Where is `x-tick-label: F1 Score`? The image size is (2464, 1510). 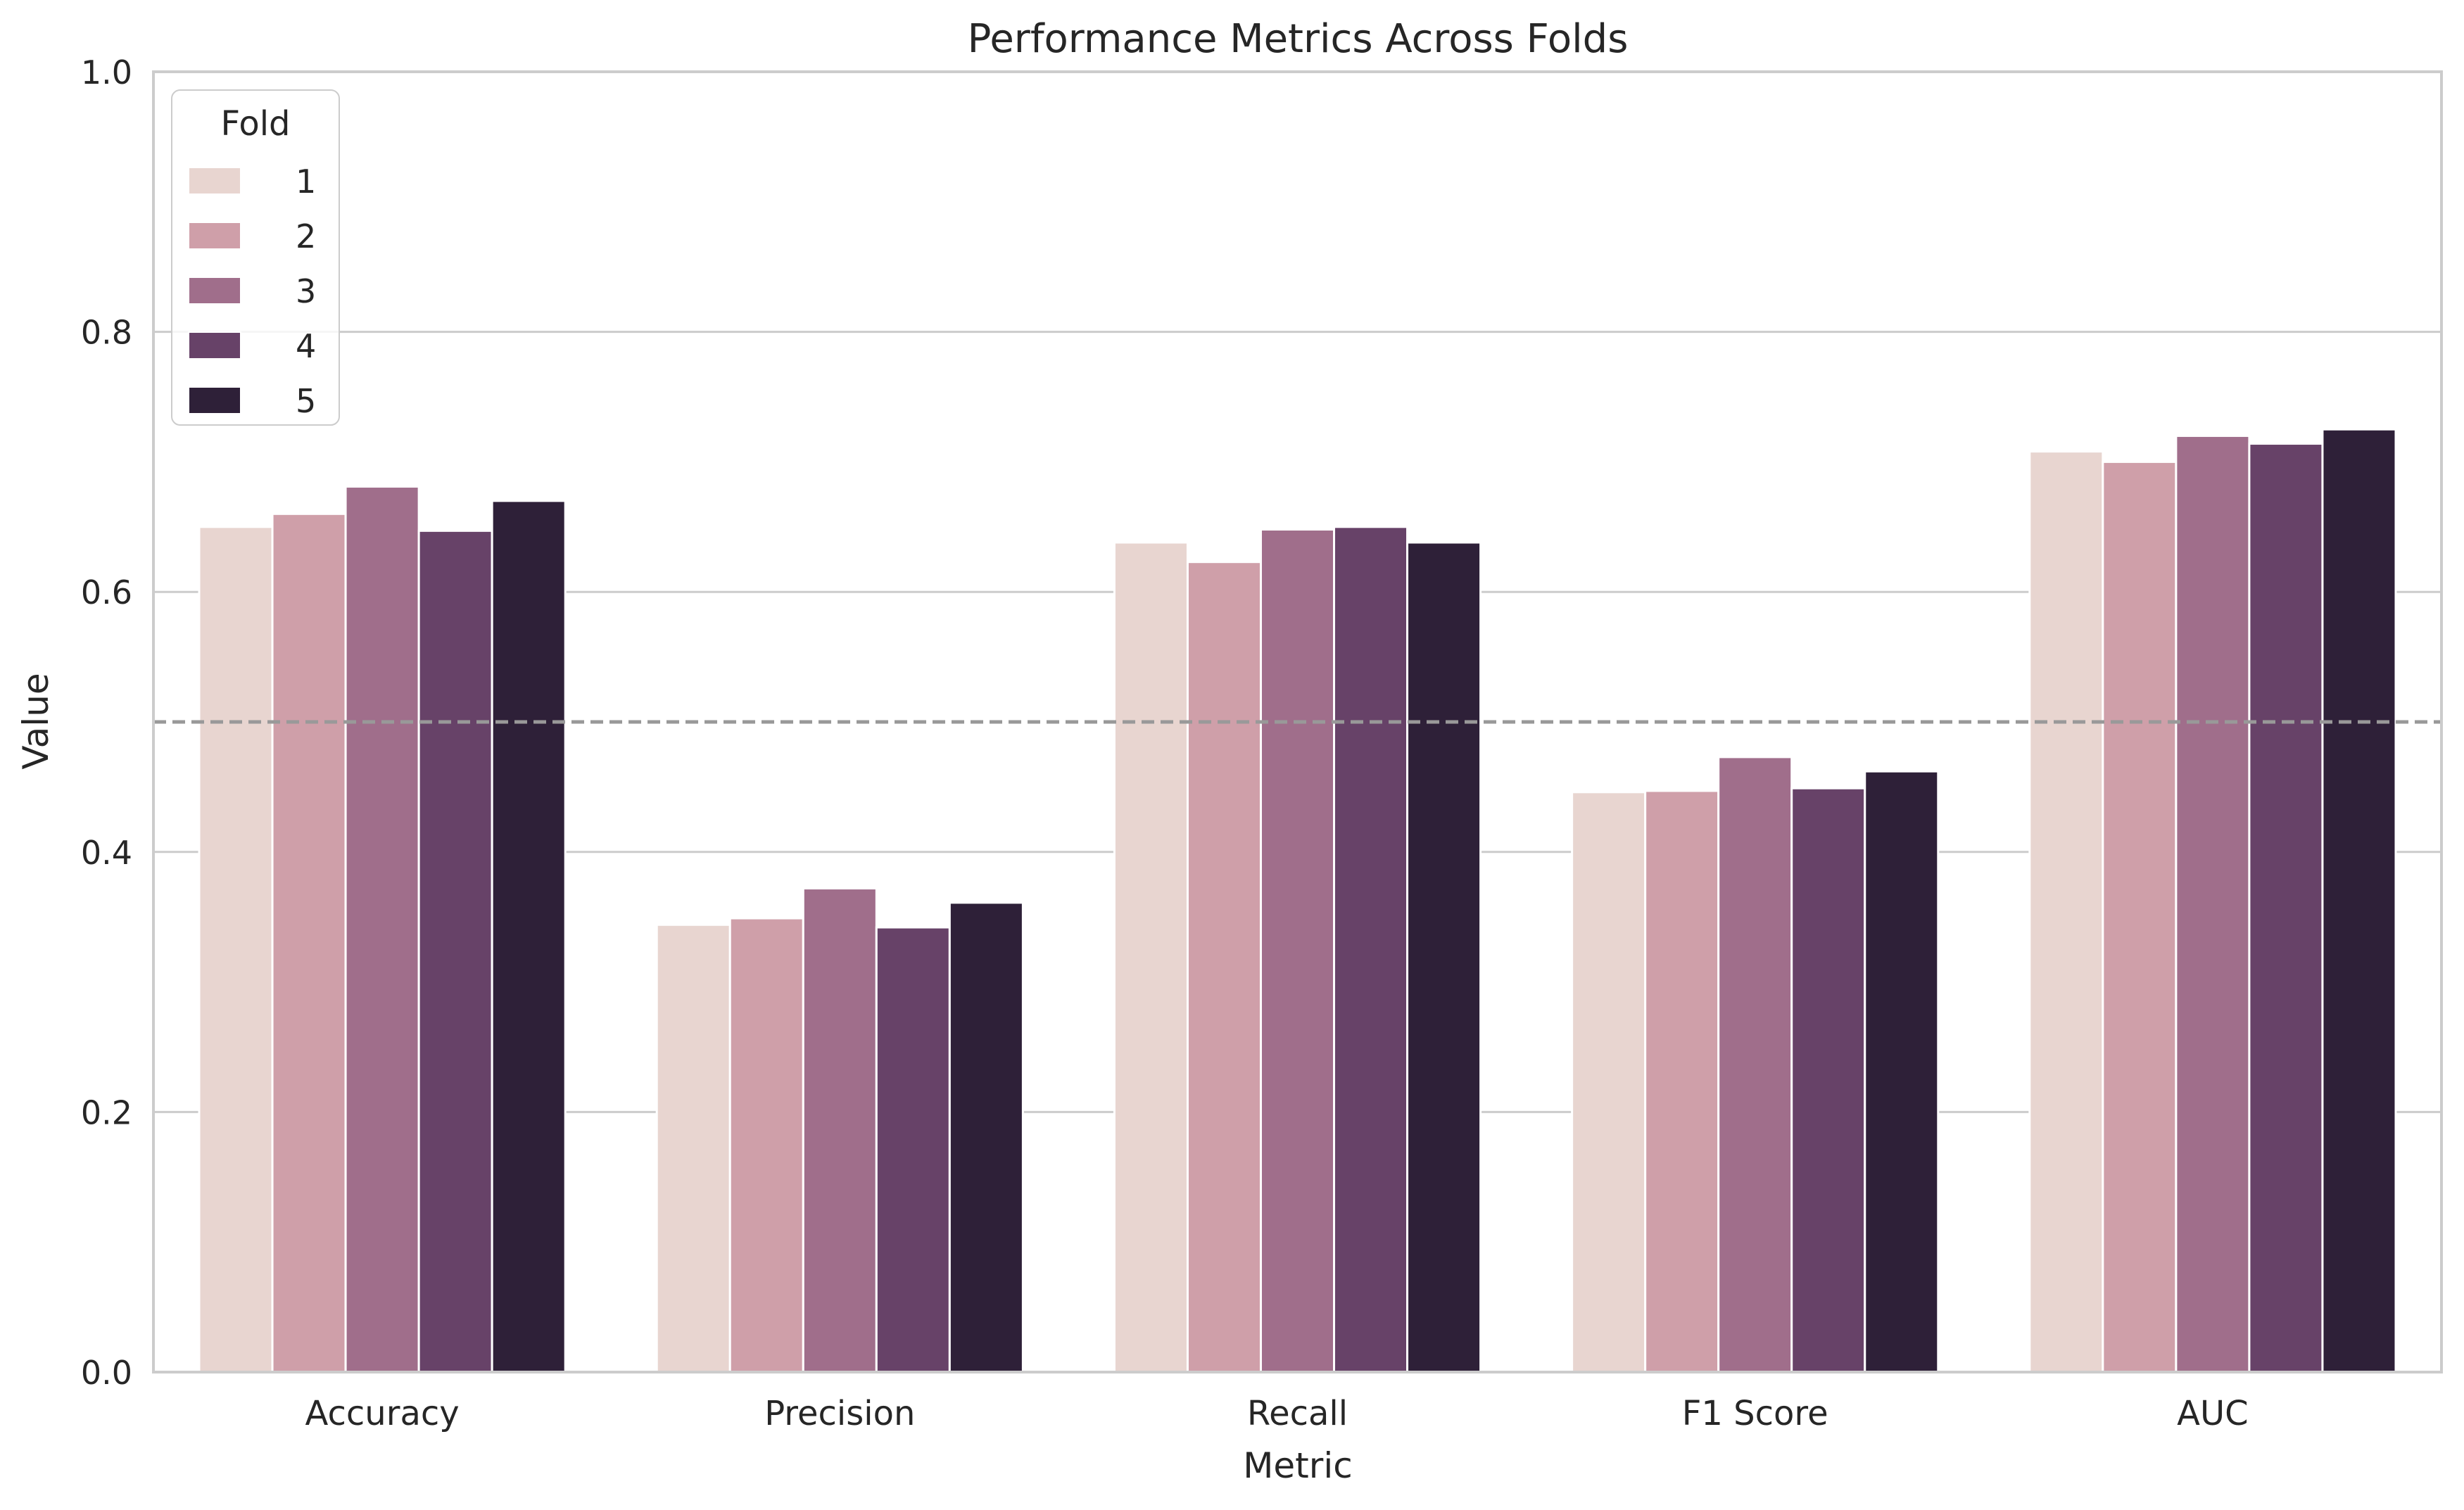 x-tick-label: F1 Score is located at coordinates (1755, 1413).